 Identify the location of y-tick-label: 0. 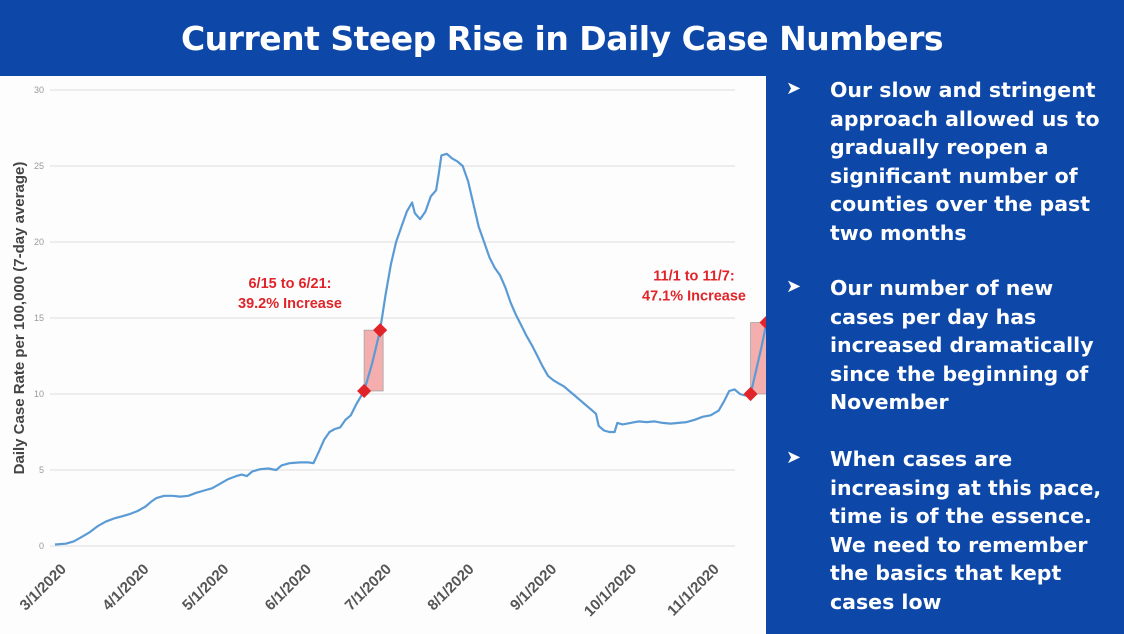
(41, 546).